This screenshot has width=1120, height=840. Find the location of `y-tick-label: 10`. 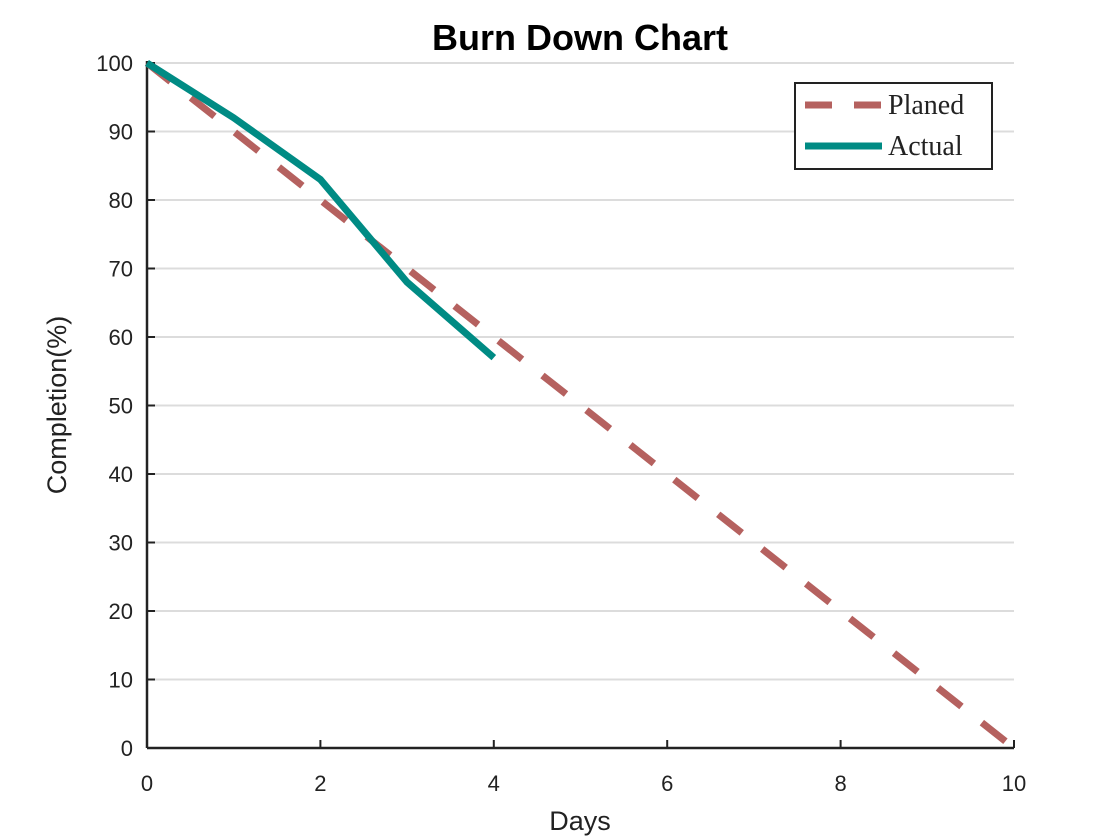

y-tick-label: 10 is located at coordinates (121, 680).